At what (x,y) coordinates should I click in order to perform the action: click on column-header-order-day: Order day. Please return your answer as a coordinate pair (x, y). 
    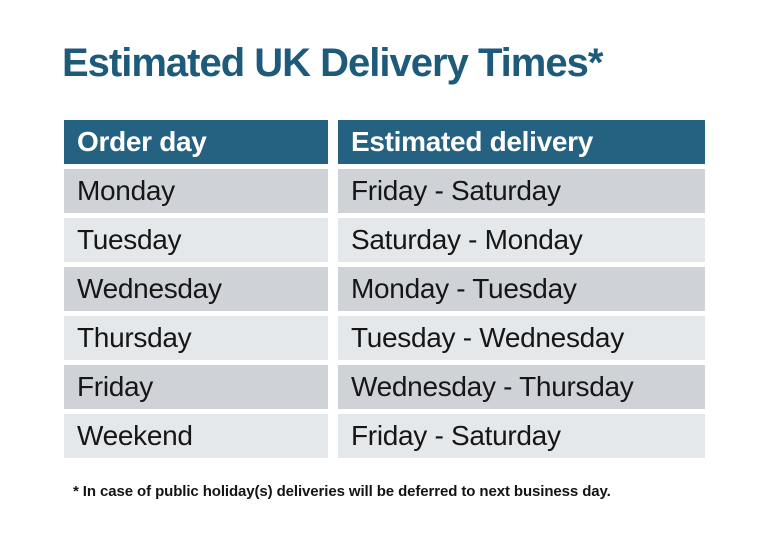
    Looking at the image, I should click on (196, 142).